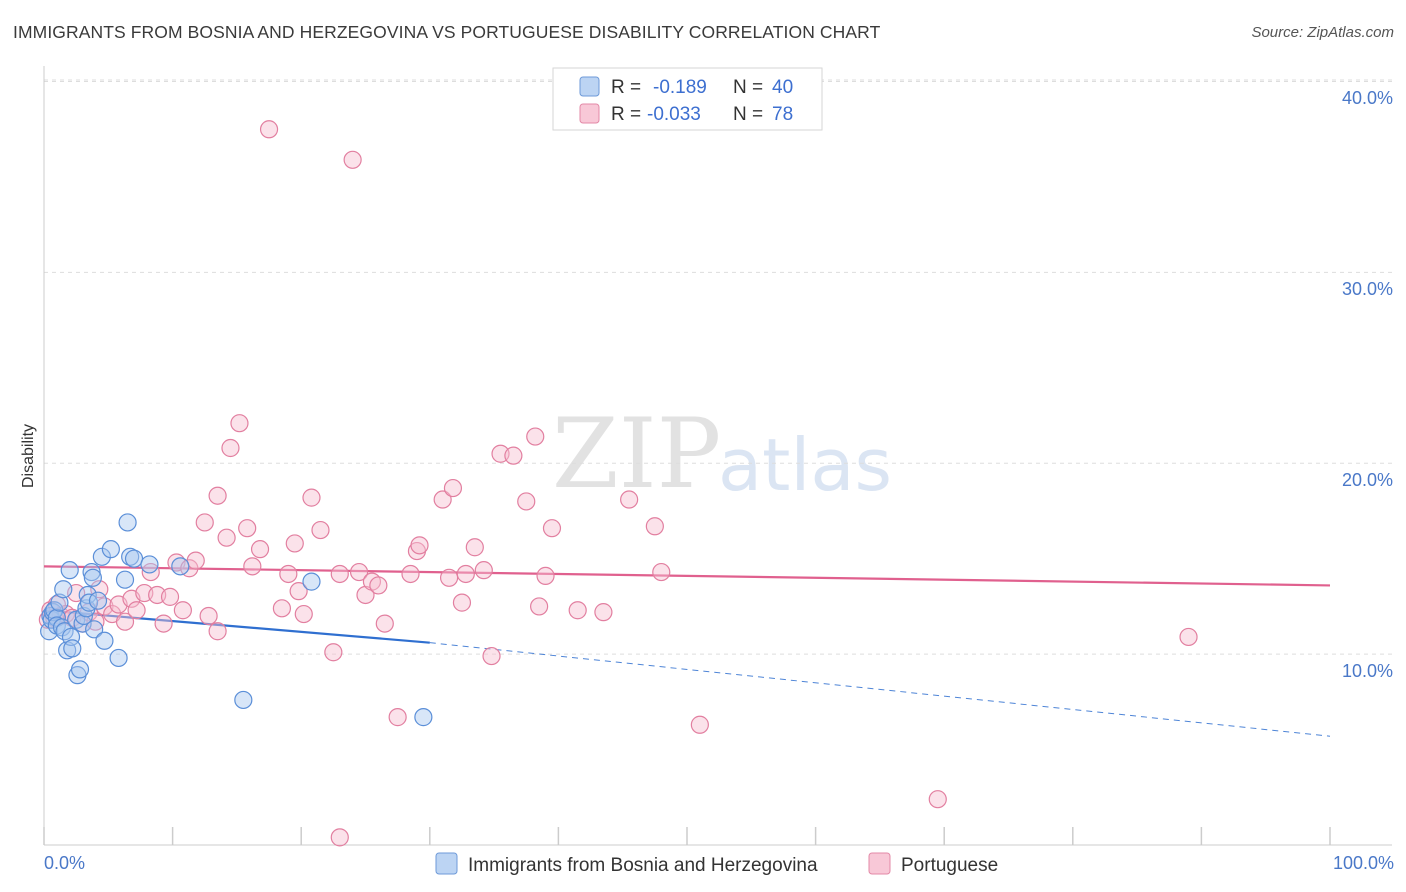 The width and height of the screenshot is (1406, 892). What do you see at coordinates (446, 863) in the screenshot?
I see `series-legend-swatch-blue` at bounding box center [446, 863].